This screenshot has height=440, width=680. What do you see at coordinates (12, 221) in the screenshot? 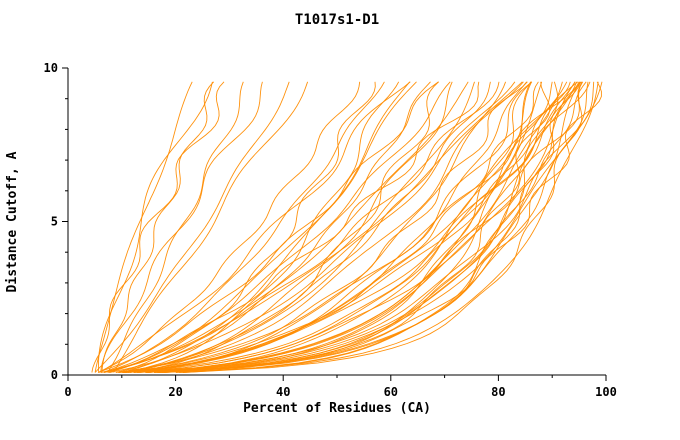
I see `y-axis-label: Distance Cutoff, A` at bounding box center [12, 221].